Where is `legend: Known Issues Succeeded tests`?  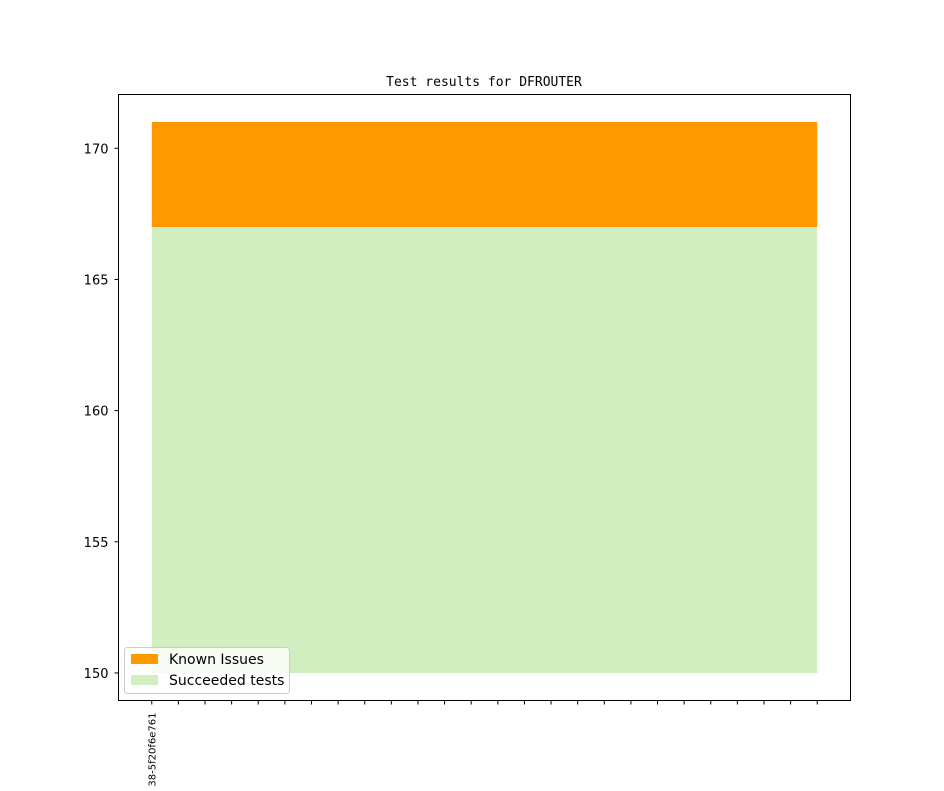
legend: Known Issues Succeeded tests is located at coordinates (207, 670).